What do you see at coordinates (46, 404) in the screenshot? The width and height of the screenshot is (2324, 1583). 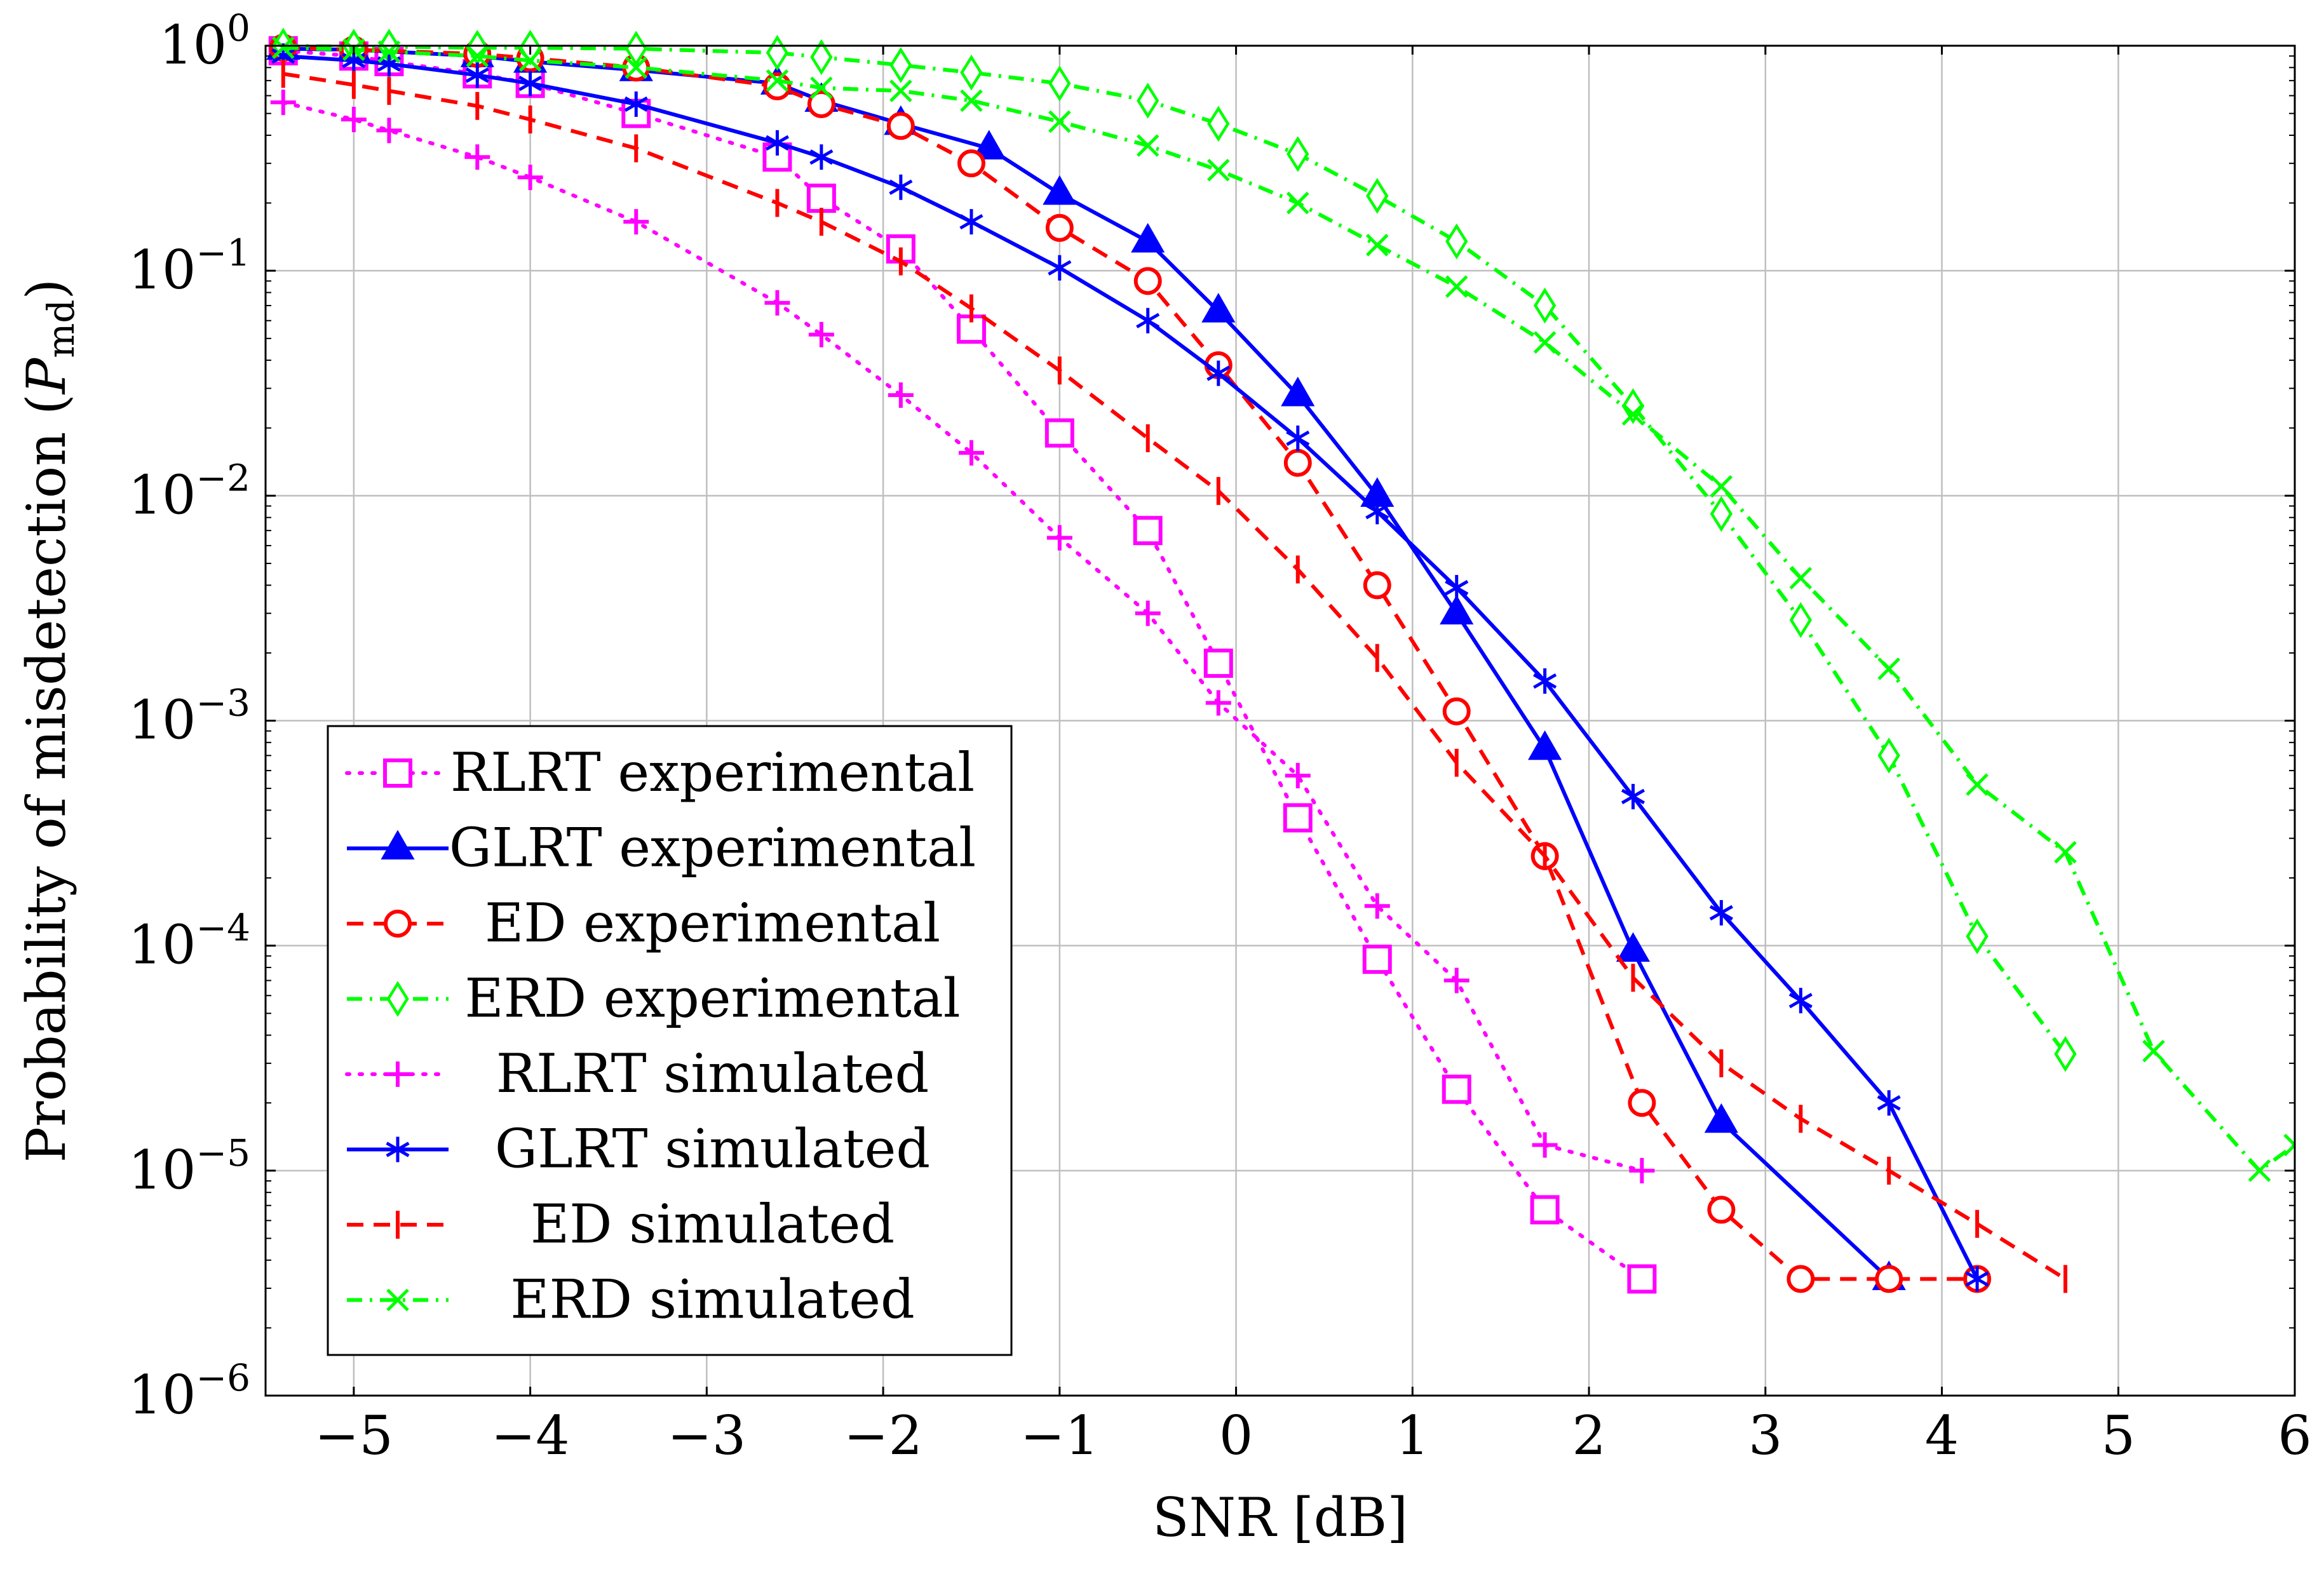 I see `y-axis-label-open: (` at bounding box center [46, 404].